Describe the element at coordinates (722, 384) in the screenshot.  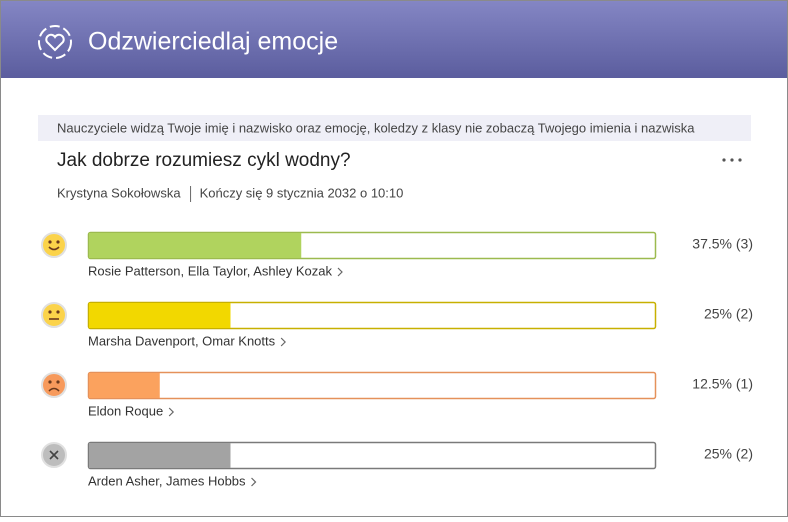
I see `value-label: 12.5% (1)` at that location.